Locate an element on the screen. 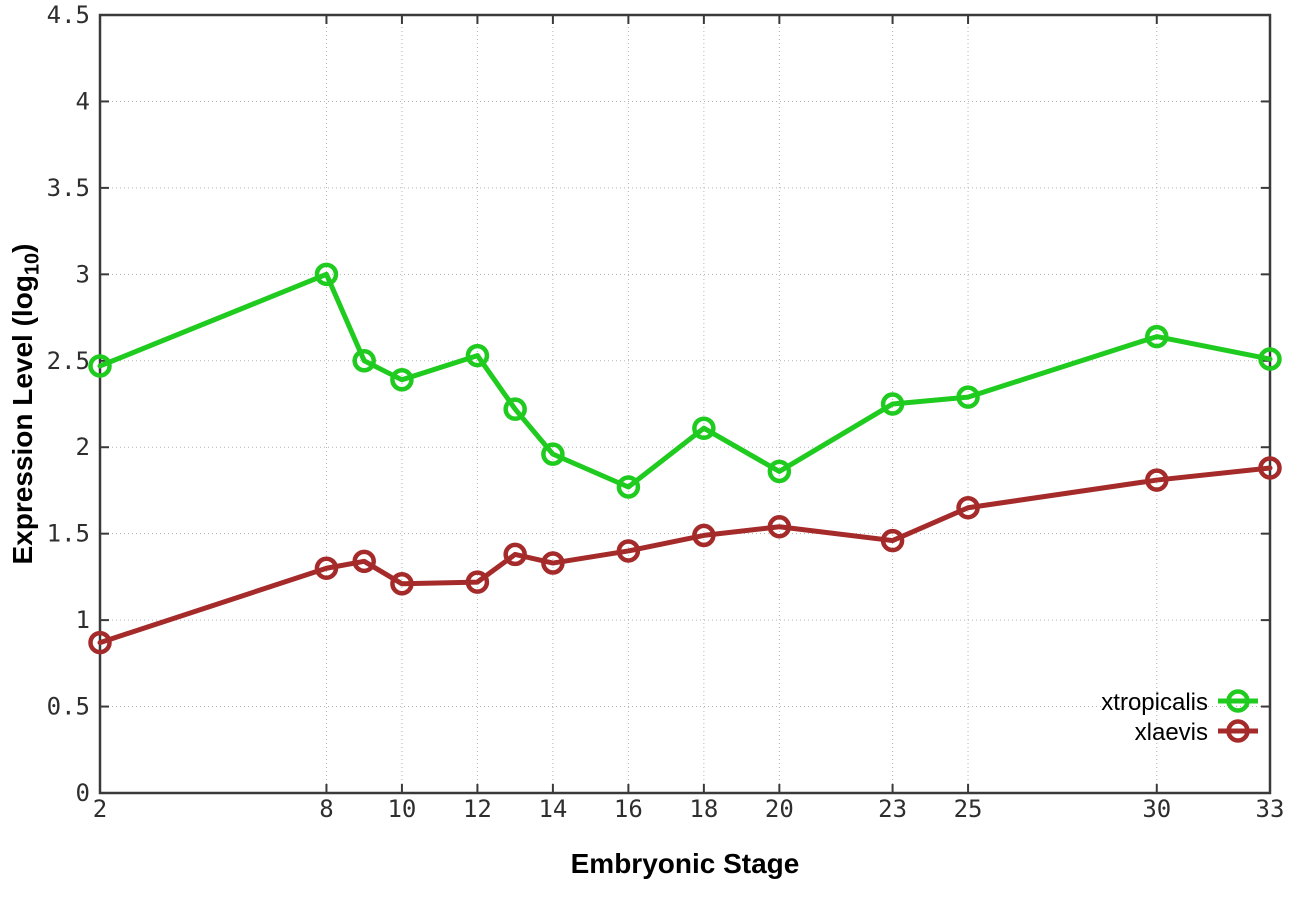 Image resolution: width=1296 pixels, height=907 pixels. x-tick-label: 23 is located at coordinates (892, 809).